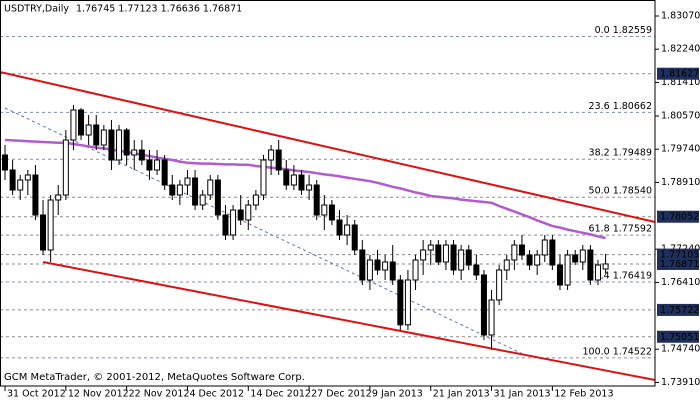 Image resolution: width=700 pixels, height=402 pixels. I want to click on chart-title: USDTRY,Daily, so click(36, 9).